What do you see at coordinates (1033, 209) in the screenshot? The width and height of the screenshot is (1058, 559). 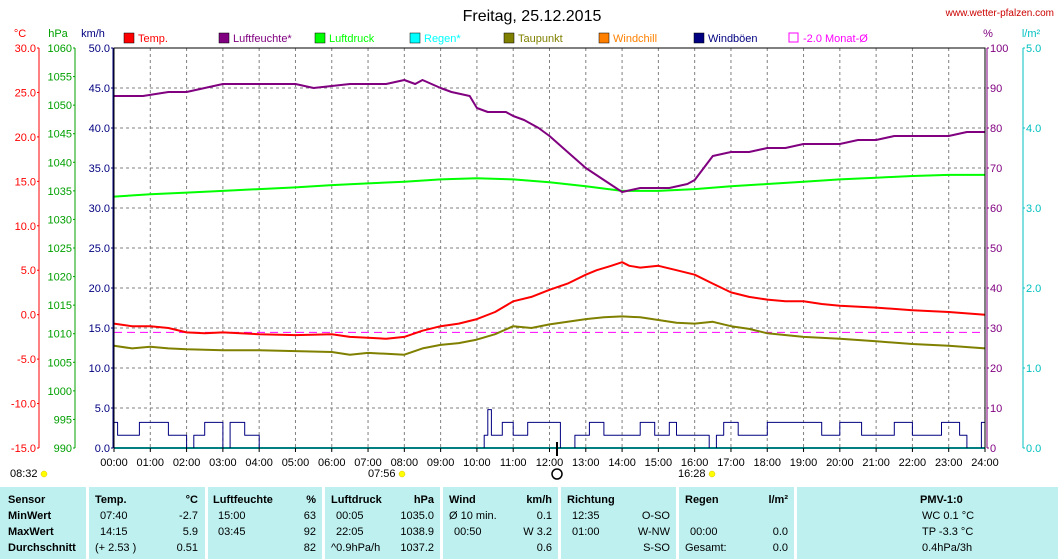 I see `rain-tick-label: 3.0` at bounding box center [1033, 209].